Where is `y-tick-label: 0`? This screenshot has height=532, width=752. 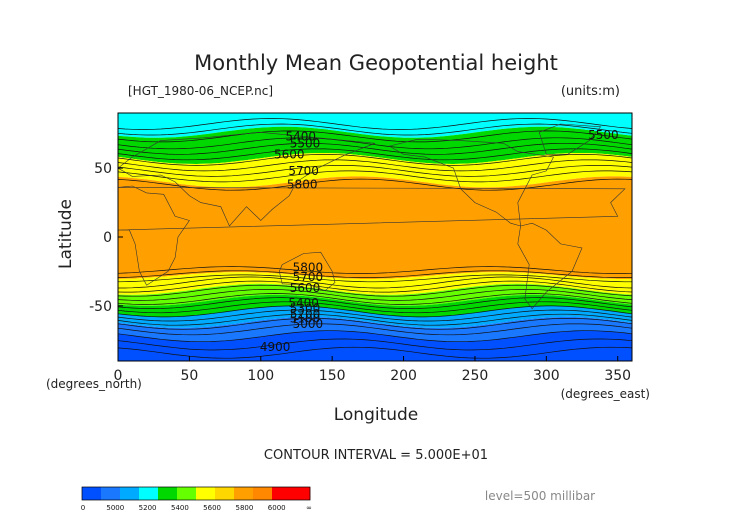
y-tick-label: 0 is located at coordinates (107, 238).